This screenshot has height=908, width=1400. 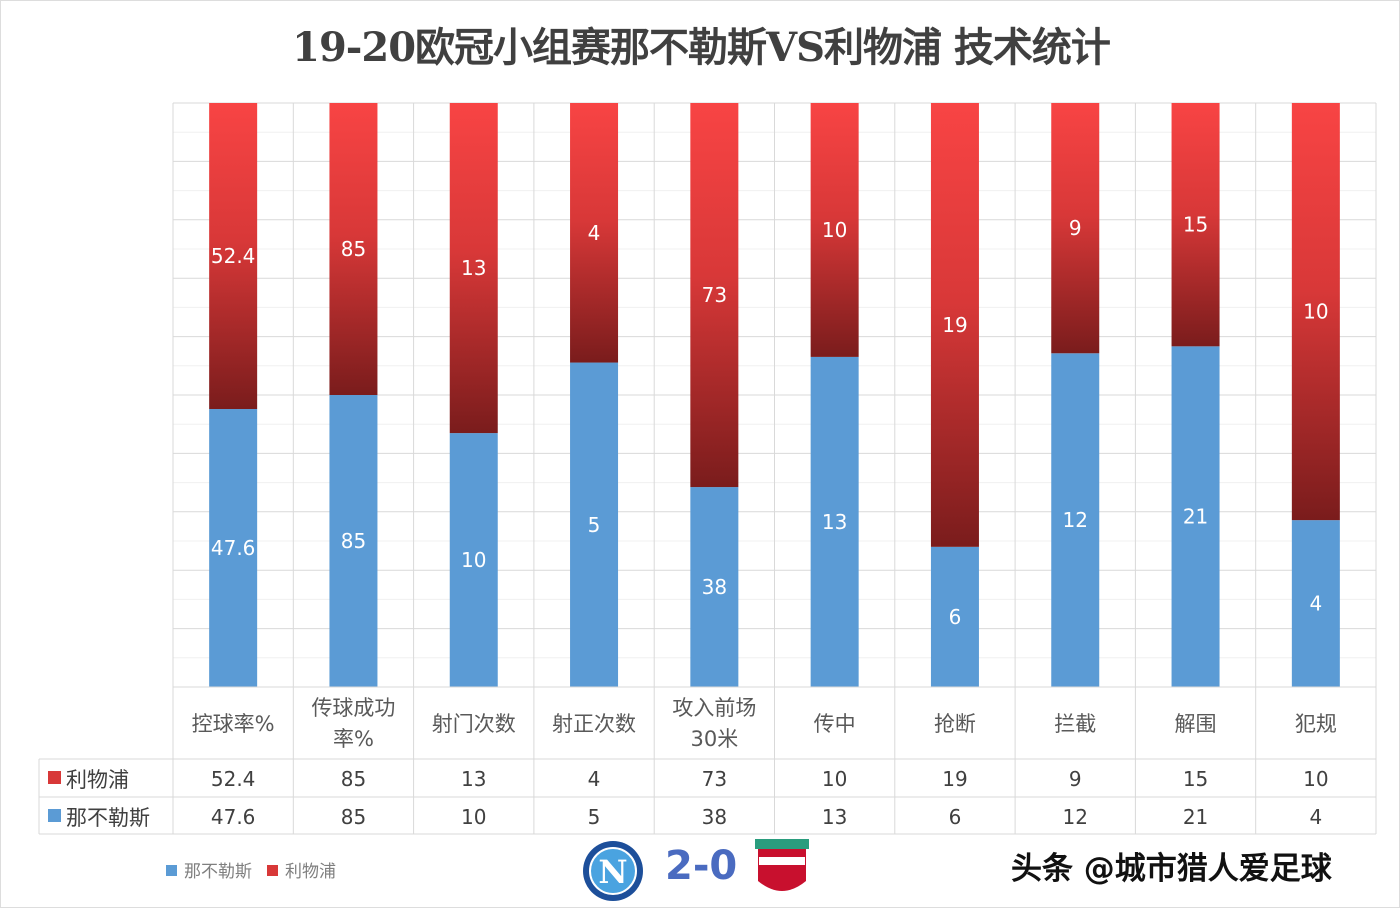 What do you see at coordinates (714, 723) in the screenshot?
I see `category-label: 攻入前场 30米` at bounding box center [714, 723].